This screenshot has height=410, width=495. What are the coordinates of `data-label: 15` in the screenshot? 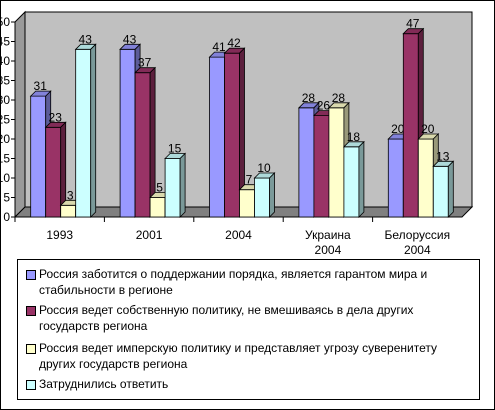 It's located at (175, 149).